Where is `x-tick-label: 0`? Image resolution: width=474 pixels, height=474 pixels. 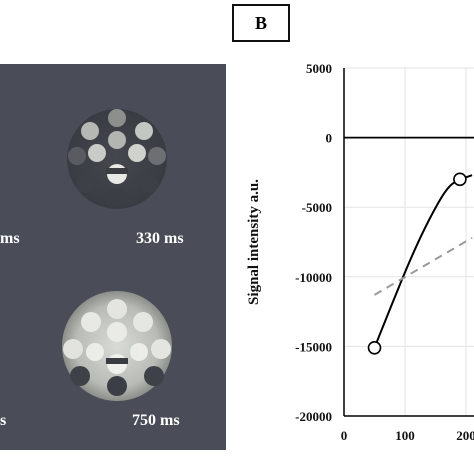
x-tick-label: 0 is located at coordinates (344, 435).